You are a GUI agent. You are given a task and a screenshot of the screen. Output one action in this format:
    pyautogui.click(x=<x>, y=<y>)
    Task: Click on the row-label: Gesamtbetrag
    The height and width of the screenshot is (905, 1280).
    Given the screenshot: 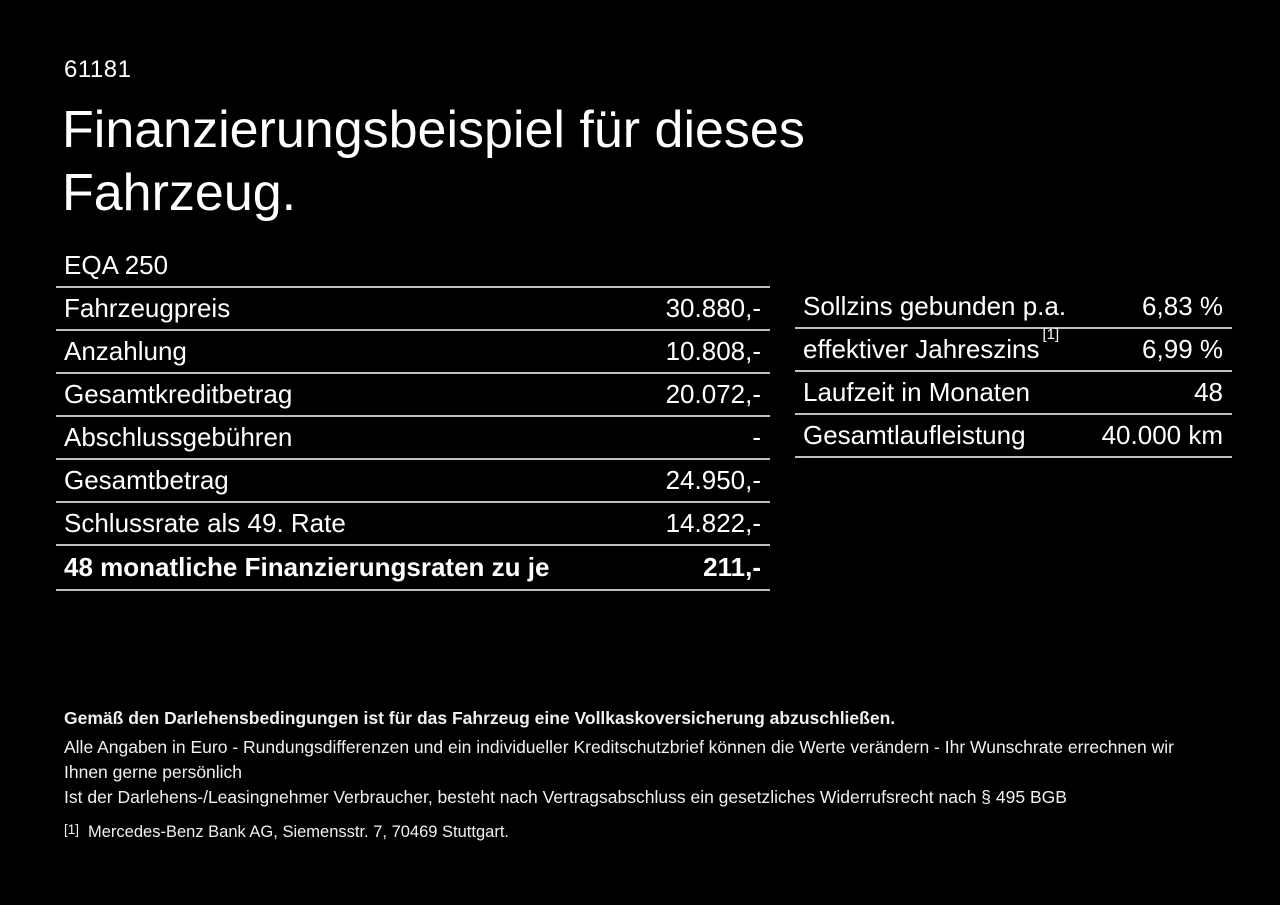 What is the action you would take?
    pyautogui.click(x=146, y=480)
    